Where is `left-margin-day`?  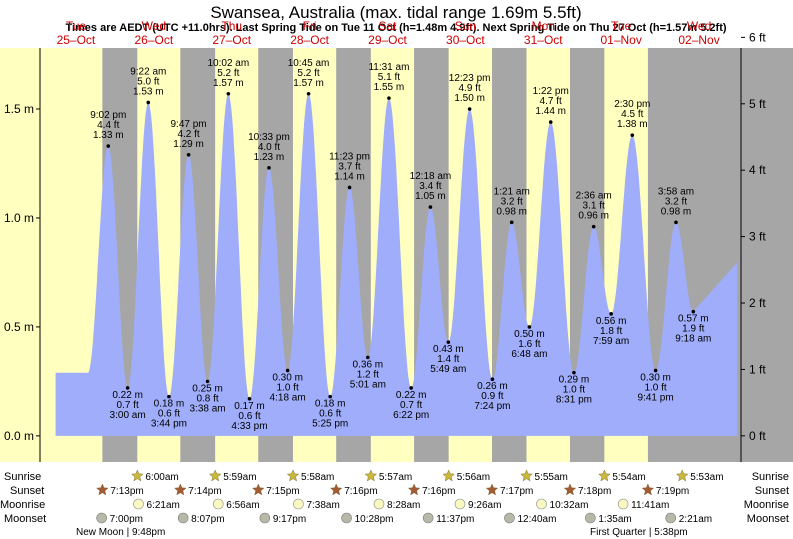
left-margin-day is located at coordinates (20, 255).